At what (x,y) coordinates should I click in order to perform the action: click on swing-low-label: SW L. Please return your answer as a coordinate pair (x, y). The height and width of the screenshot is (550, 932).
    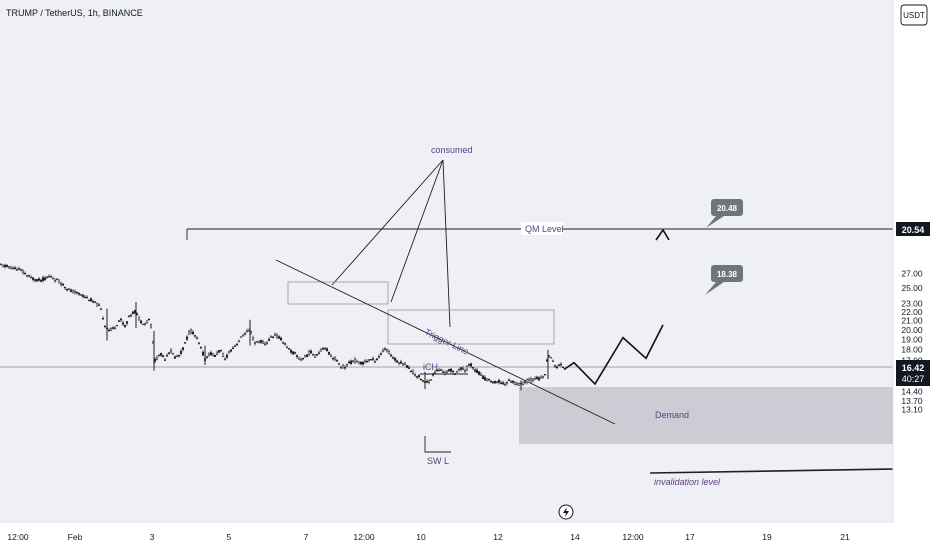
    Looking at the image, I should click on (438, 461).